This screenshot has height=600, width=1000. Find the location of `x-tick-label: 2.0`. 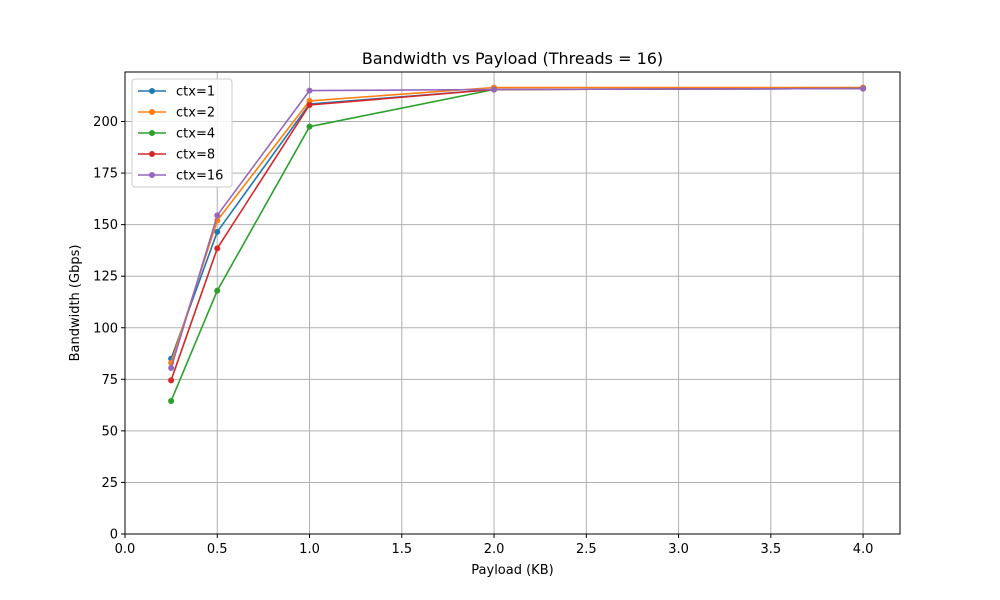

x-tick-label: 2.0 is located at coordinates (494, 549).